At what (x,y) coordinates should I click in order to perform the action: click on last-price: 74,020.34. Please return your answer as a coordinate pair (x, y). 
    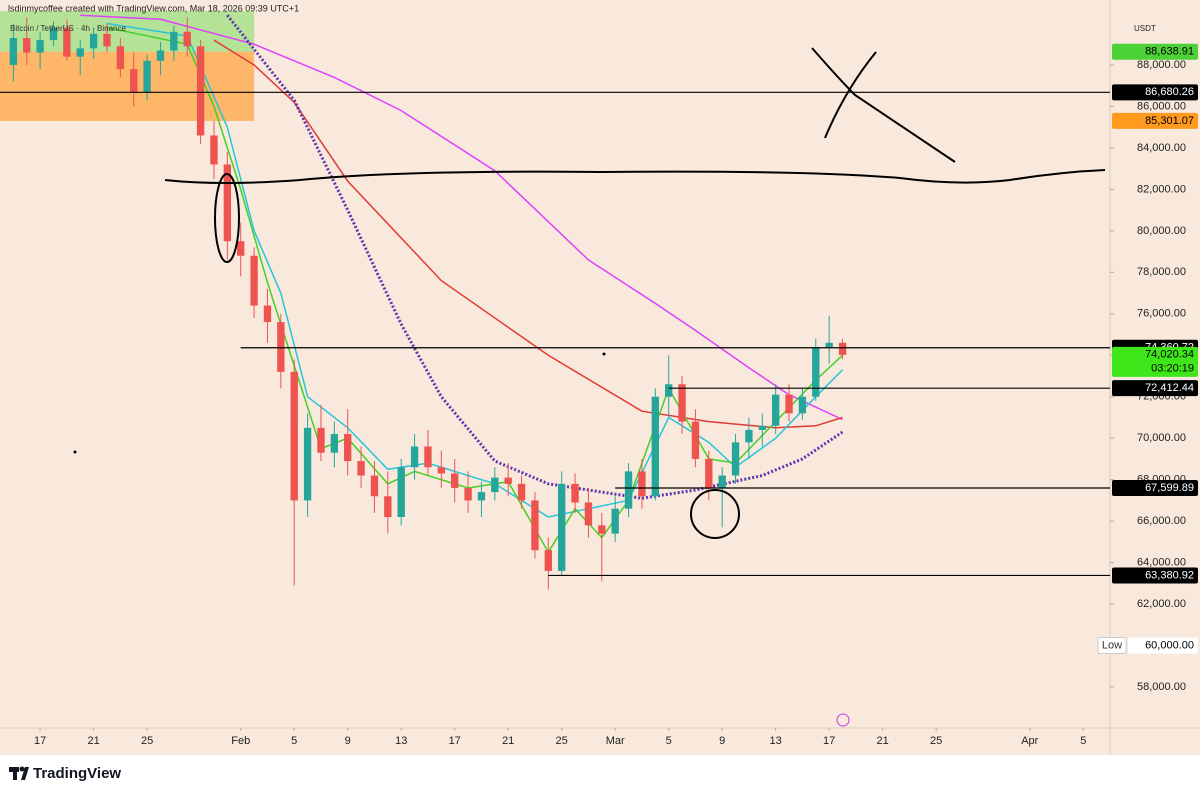
    Looking at the image, I should click on (1169, 355).